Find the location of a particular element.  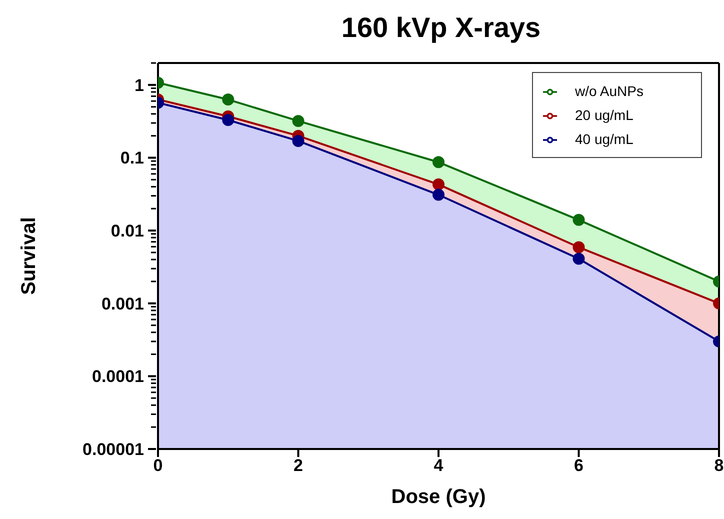

x-tick-label: 0 is located at coordinates (158, 466).